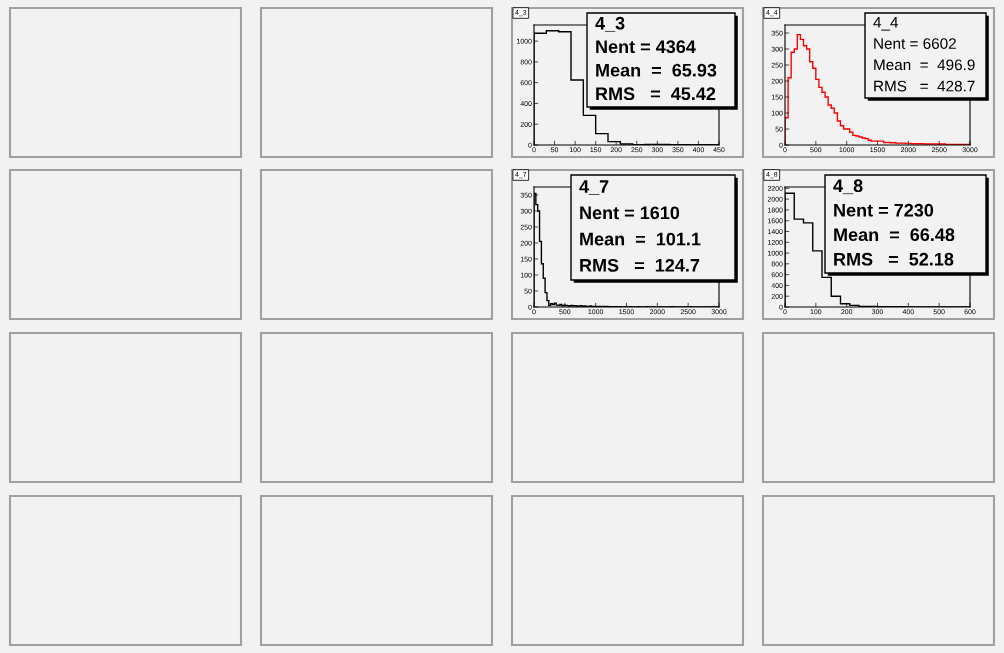 This screenshot has height=653, width=1004. I want to click on annotation: RMS = 124.7, so click(640, 265).